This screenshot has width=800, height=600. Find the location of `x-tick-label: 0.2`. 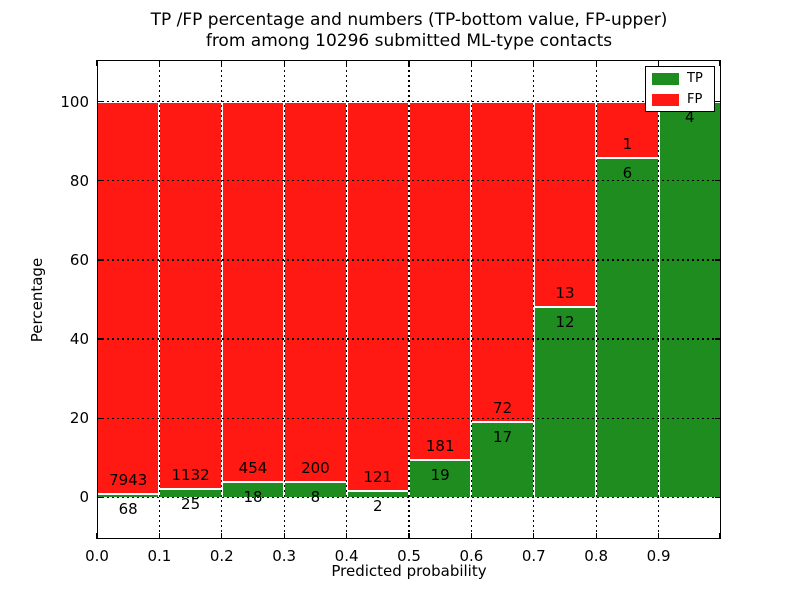

x-tick-label: 0.2 is located at coordinates (221, 556).